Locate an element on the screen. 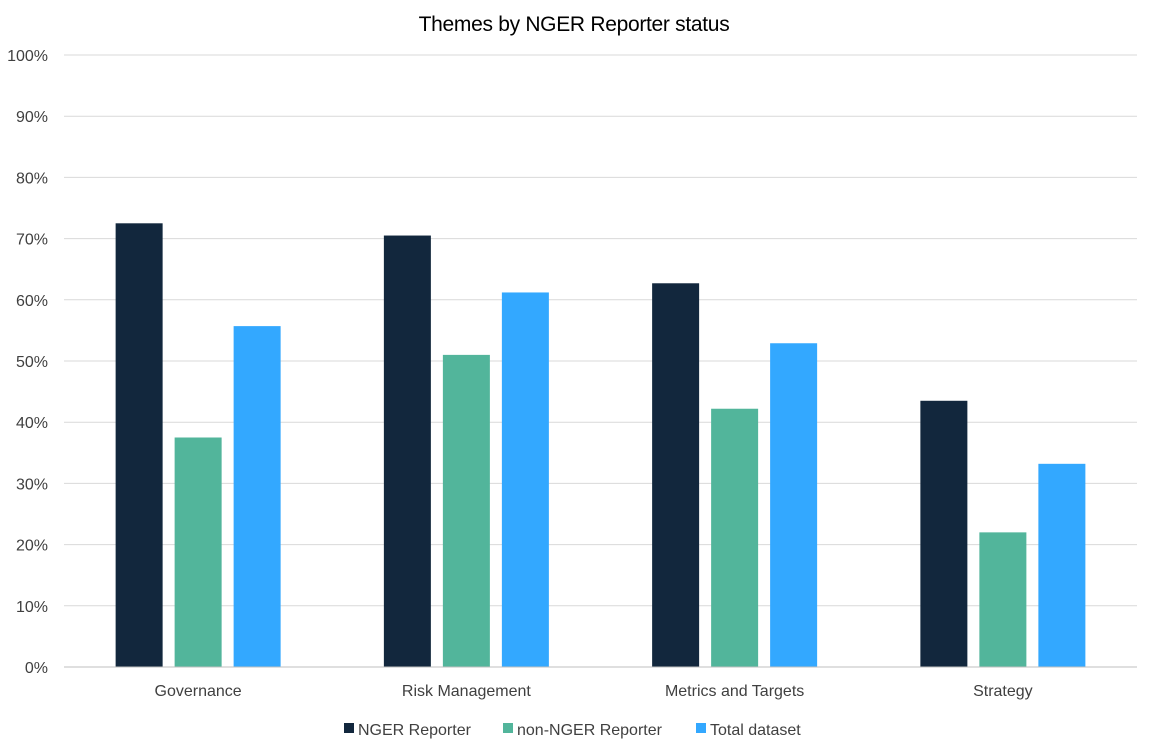 This screenshot has height=746, width=1149. y-tick-label: 30% is located at coordinates (32, 484).